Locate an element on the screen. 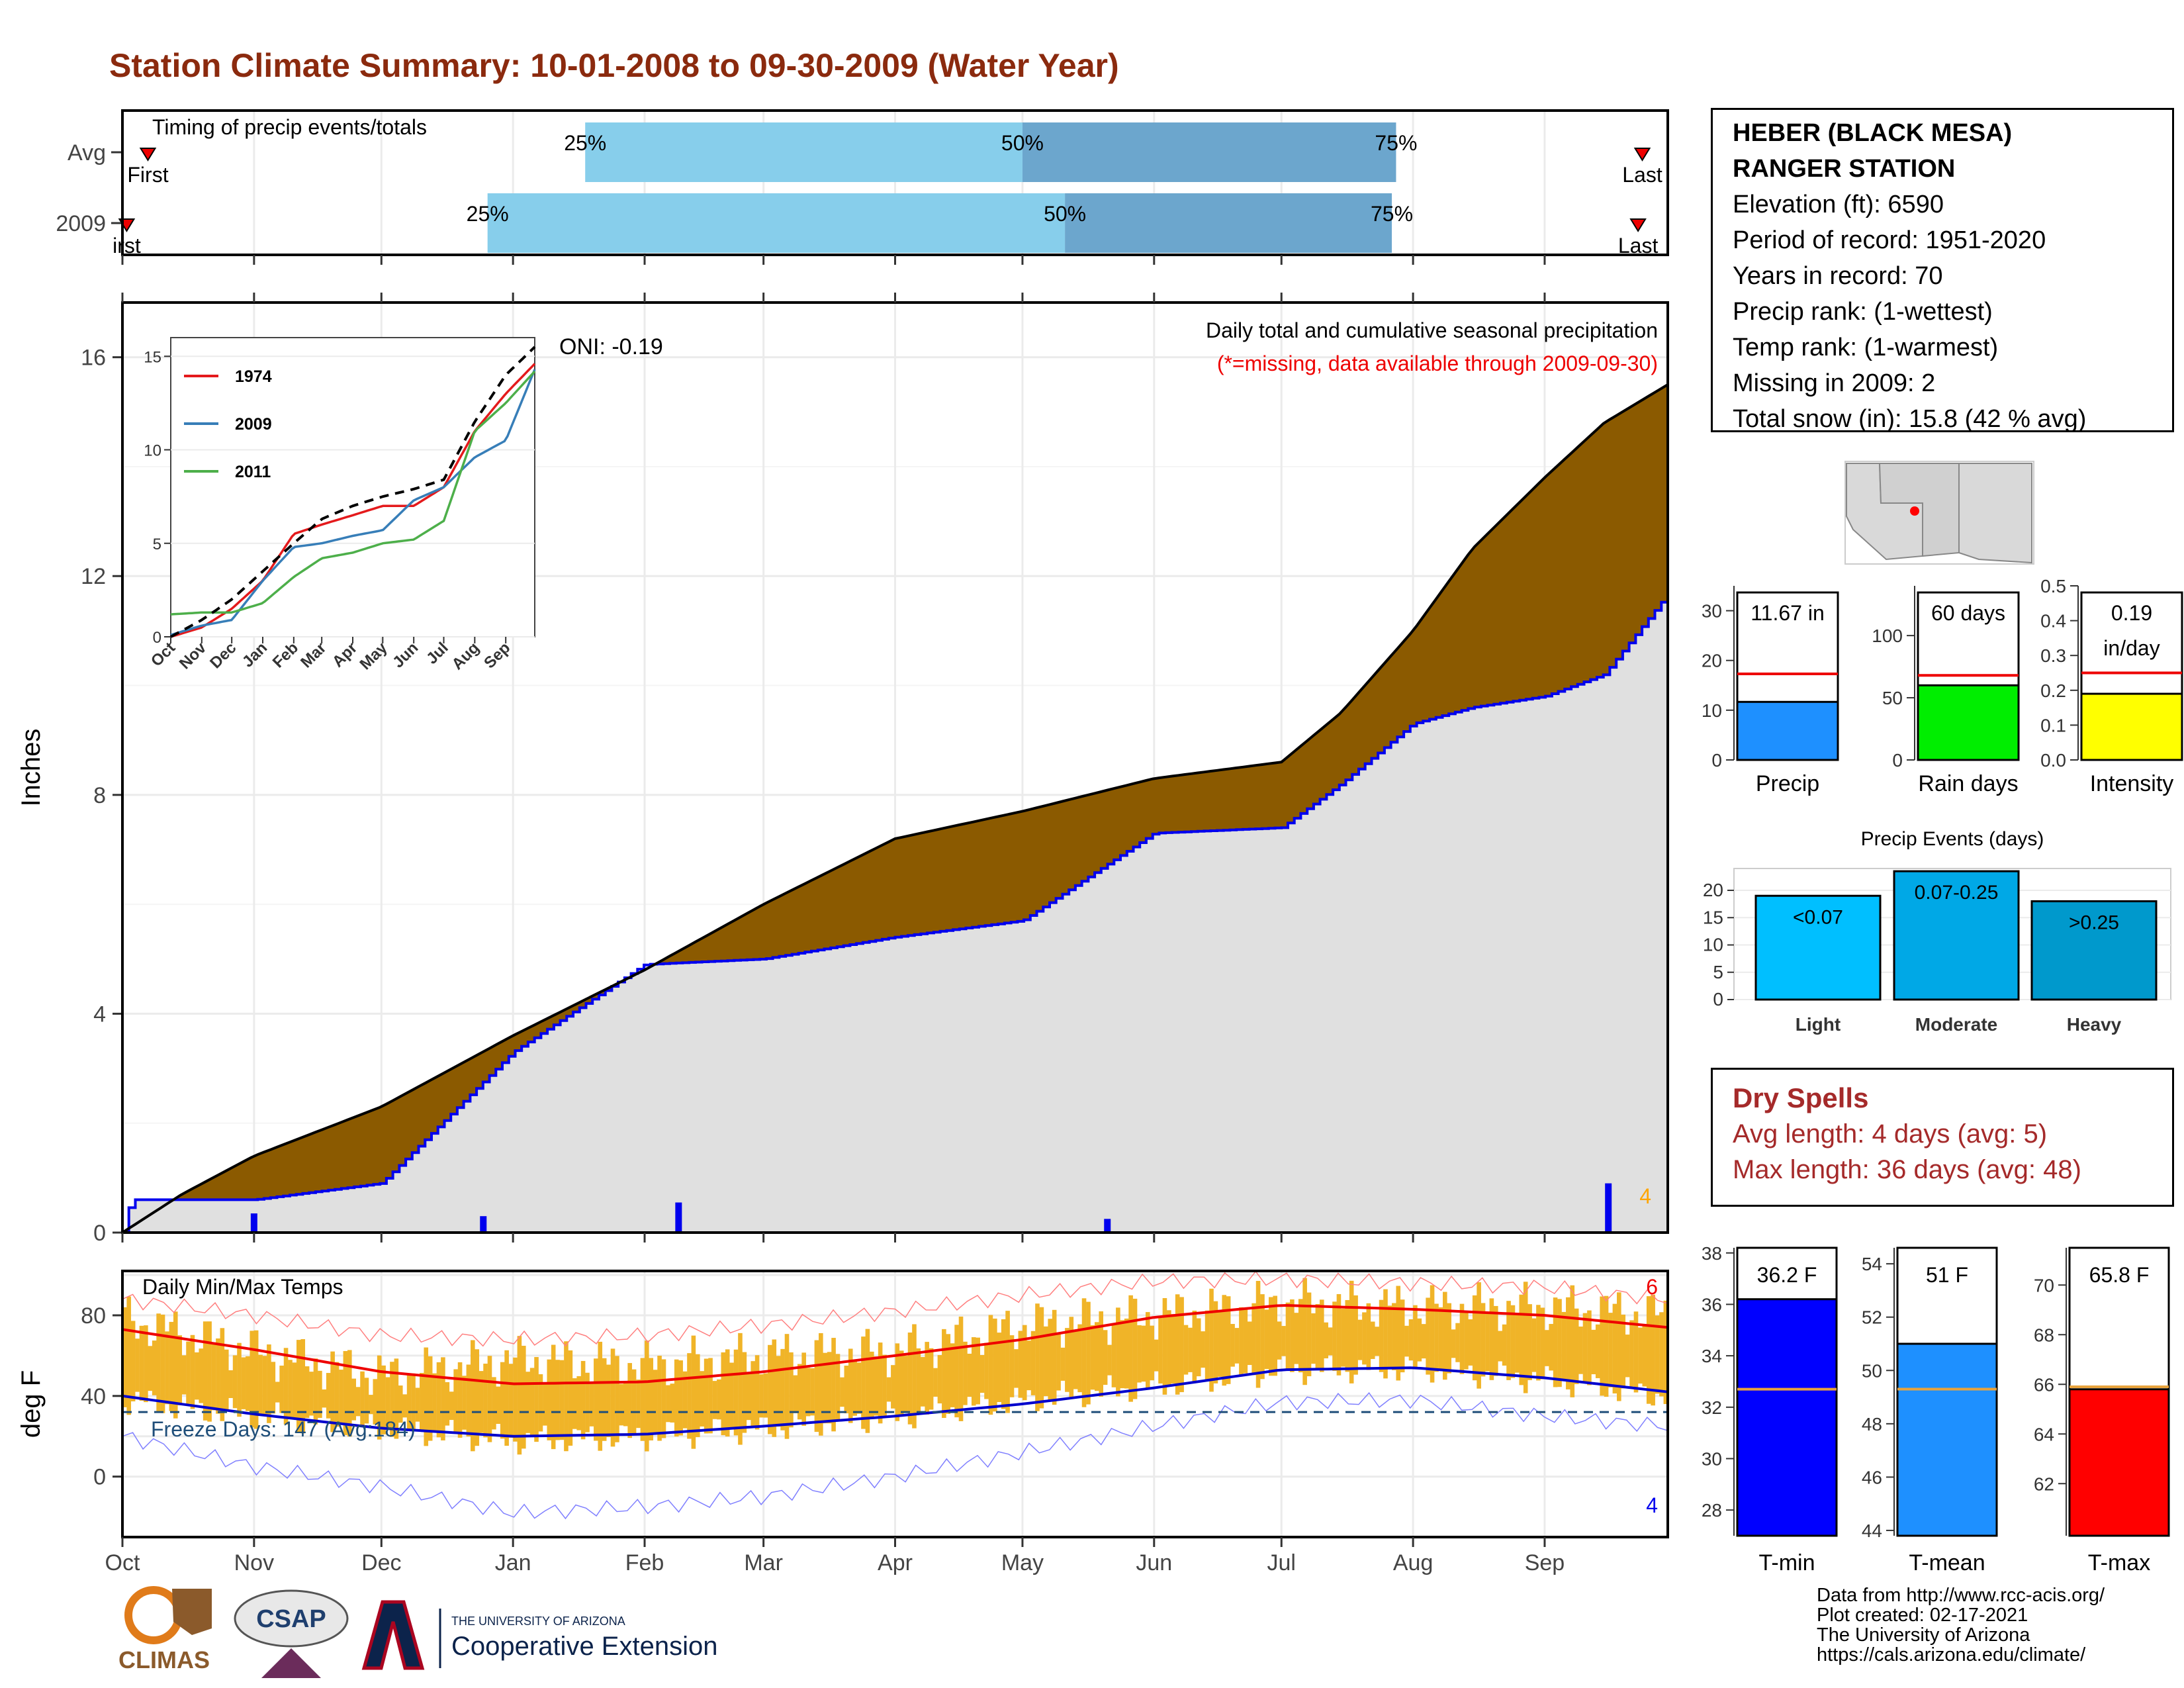  timing-label-75: 75% is located at coordinates (1392, 214).